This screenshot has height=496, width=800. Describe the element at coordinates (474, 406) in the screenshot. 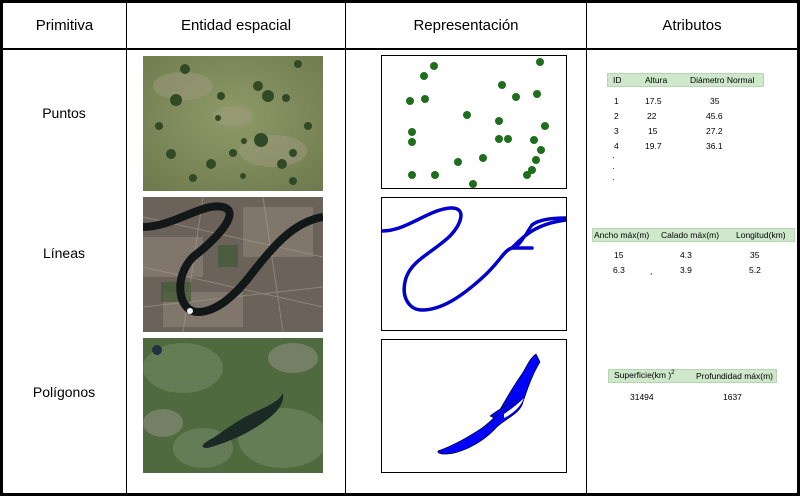

I see `polygon-representation` at that location.